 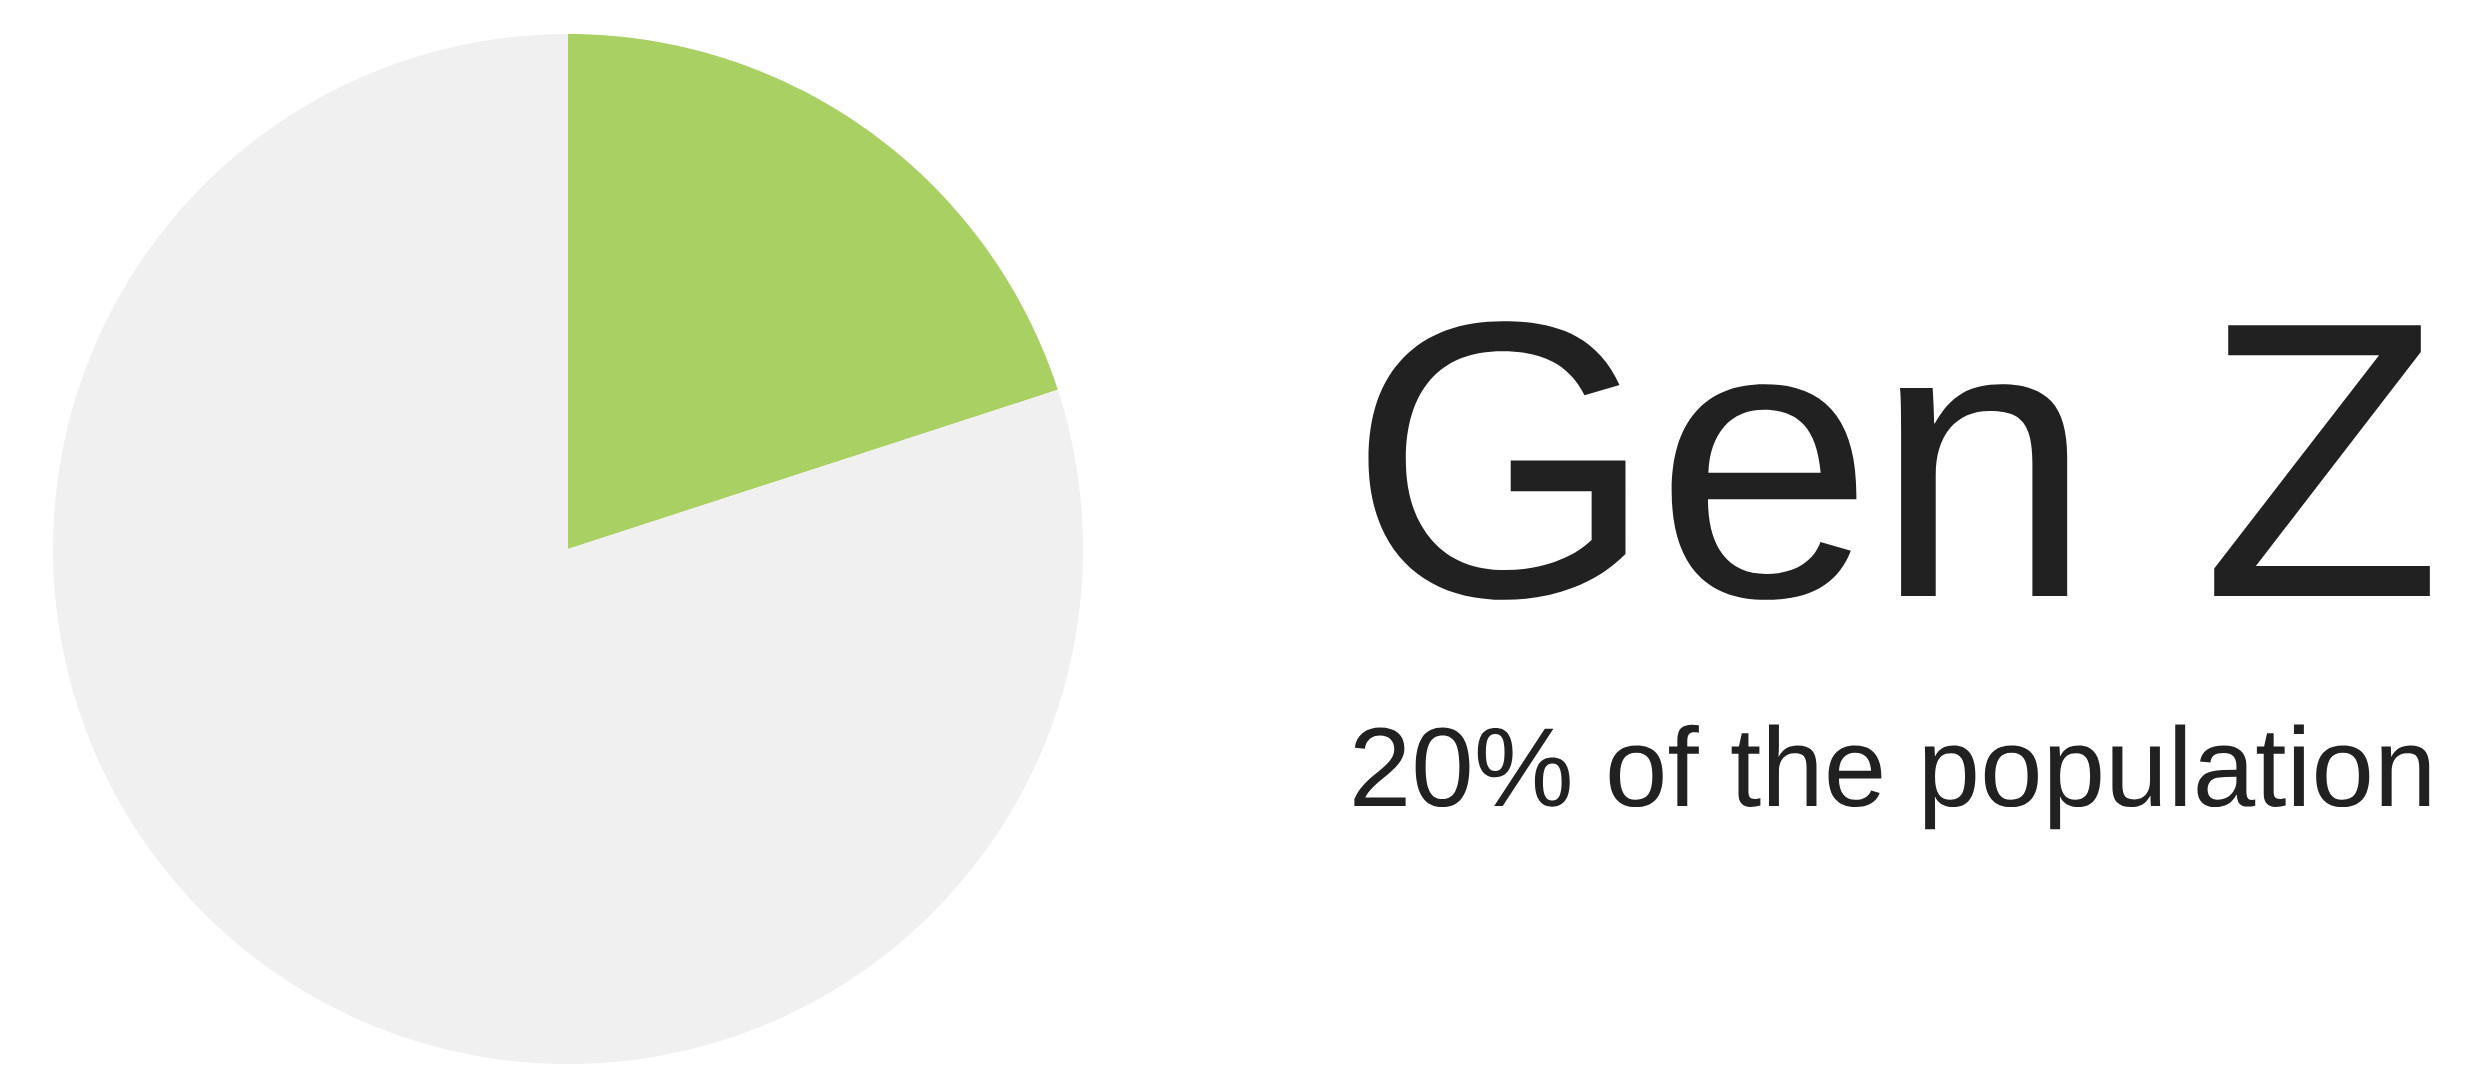 I want to click on text: Gen Z, so click(x=1899, y=460).